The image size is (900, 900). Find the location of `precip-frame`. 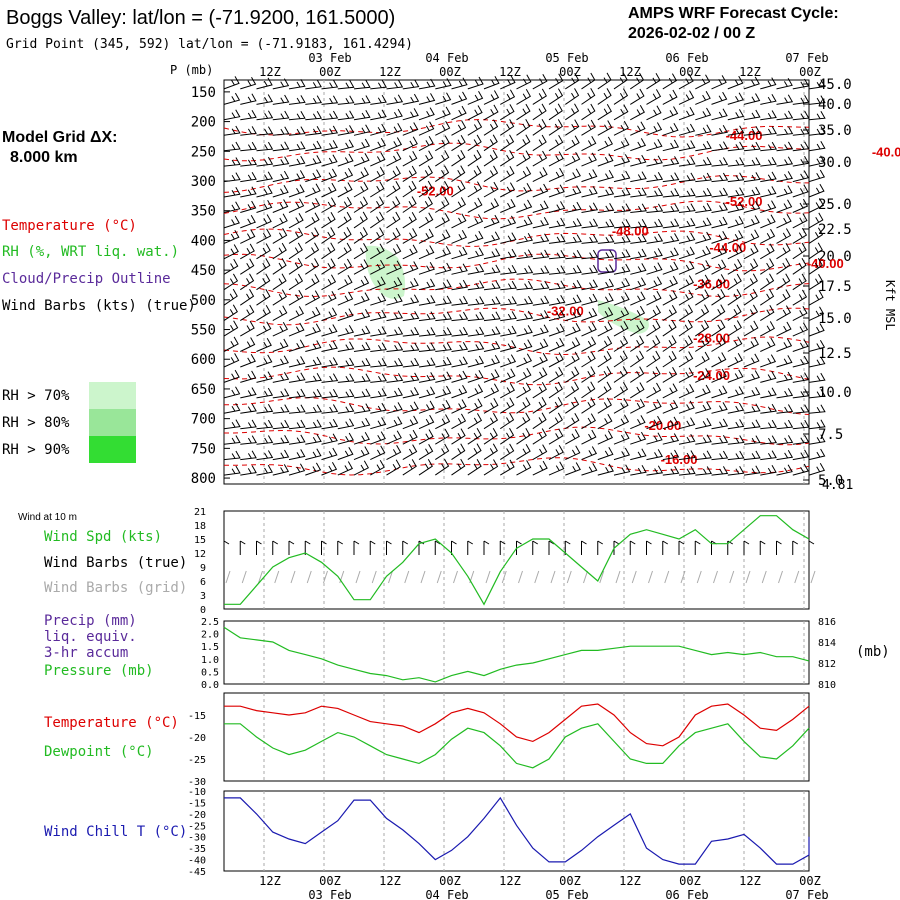

precip-frame is located at coordinates (516, 652).